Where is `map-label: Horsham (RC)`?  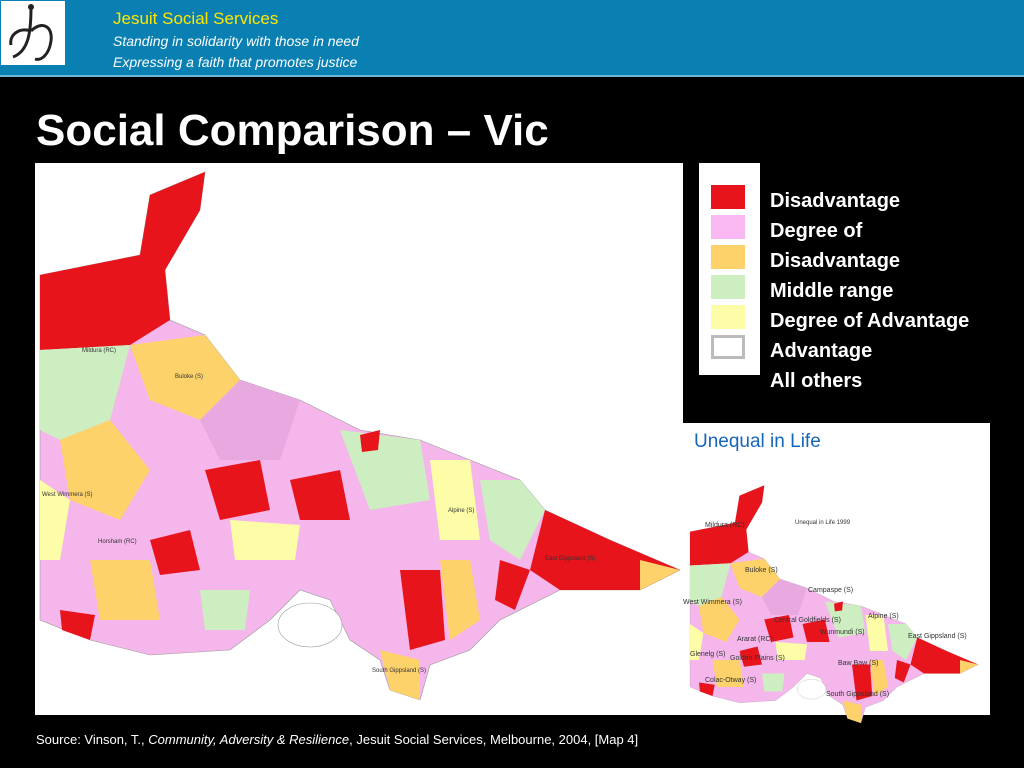 map-label: Horsham (RC) is located at coordinates (117, 542).